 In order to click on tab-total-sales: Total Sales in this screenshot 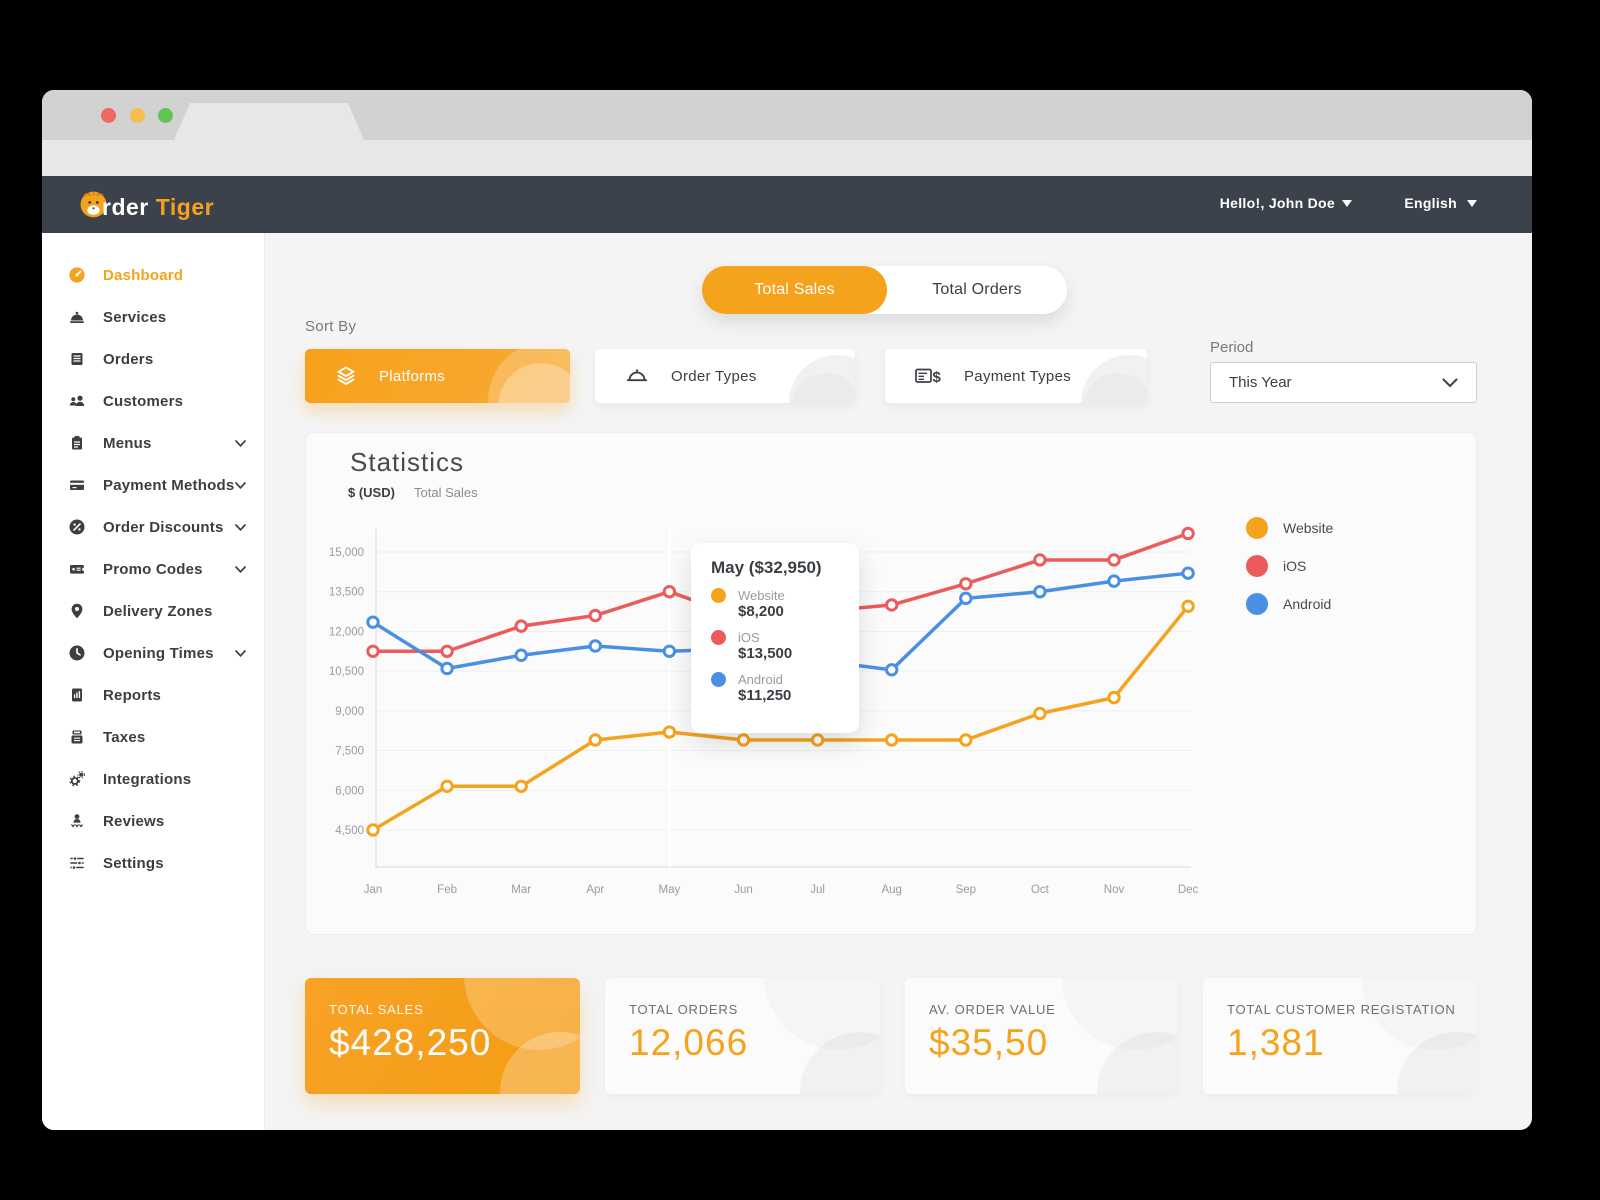, I will do `click(794, 290)`.